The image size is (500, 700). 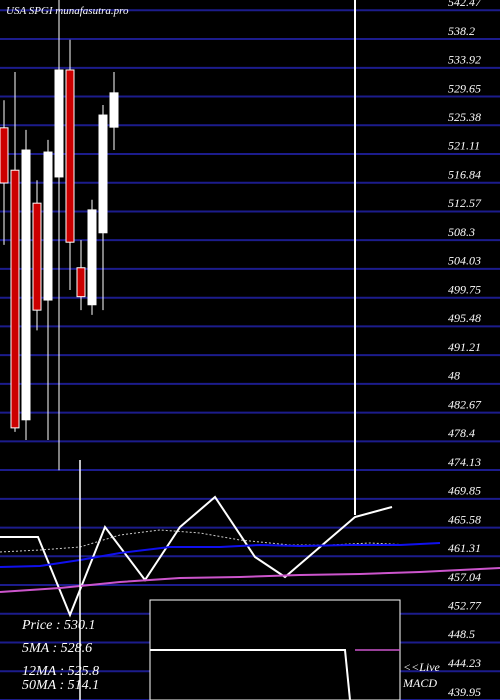 I want to click on y-tick-label: 525.38, so click(x=464, y=117).